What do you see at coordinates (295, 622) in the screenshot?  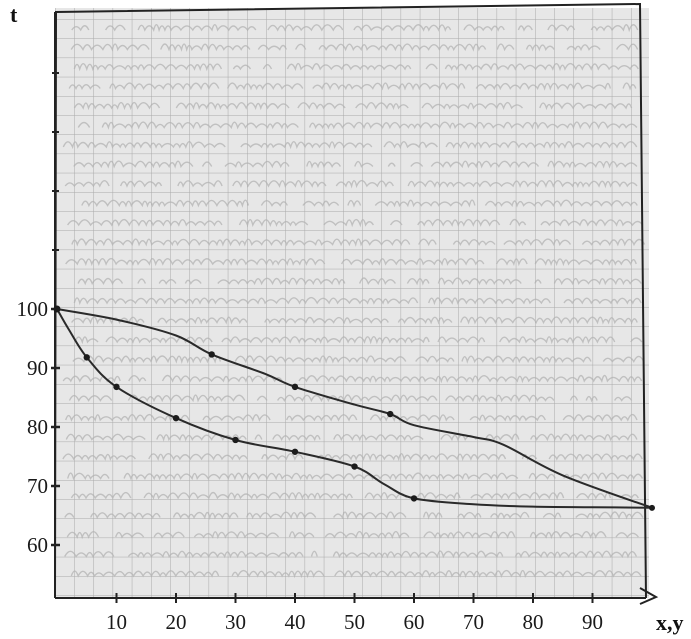 I see `x-tick-label: 40` at bounding box center [295, 622].